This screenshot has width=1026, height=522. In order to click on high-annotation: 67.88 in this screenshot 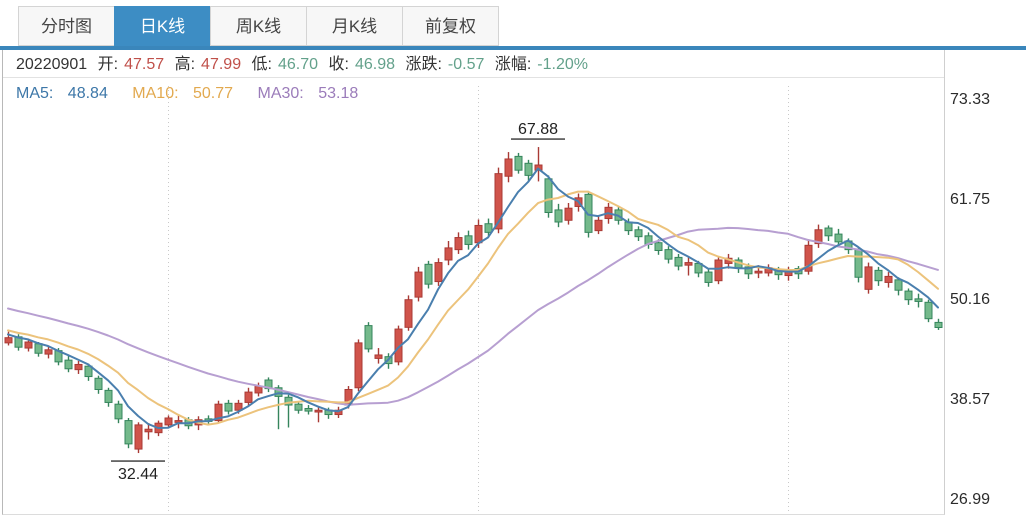, I will do `click(538, 130)`.